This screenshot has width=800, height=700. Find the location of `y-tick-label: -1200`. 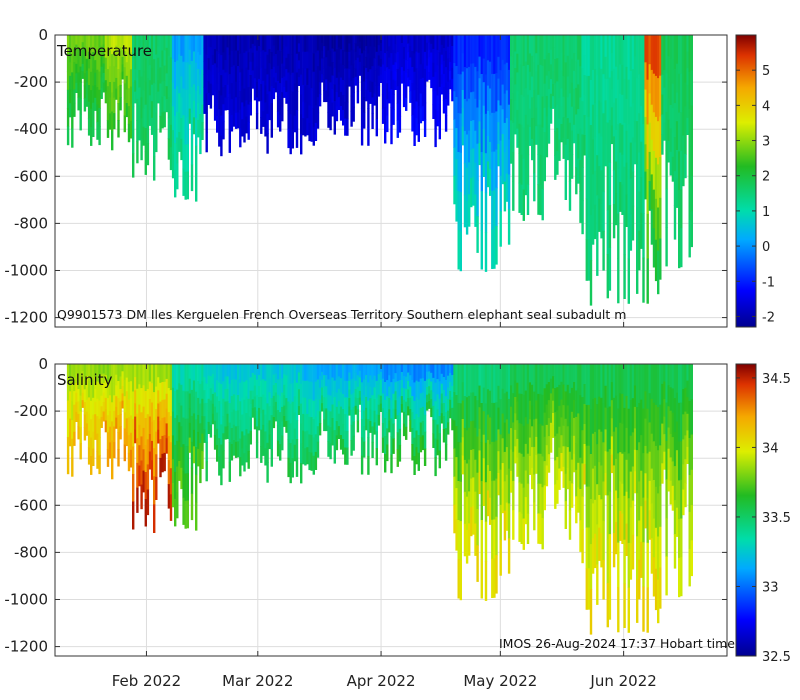

y-tick-label: -1200 is located at coordinates (26, 318).